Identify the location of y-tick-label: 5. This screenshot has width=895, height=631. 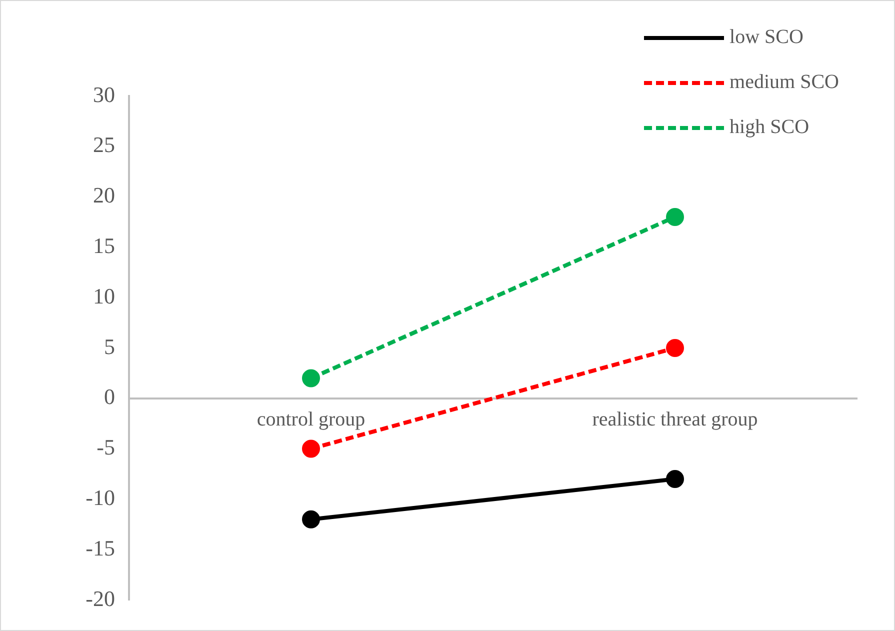
(109, 346).